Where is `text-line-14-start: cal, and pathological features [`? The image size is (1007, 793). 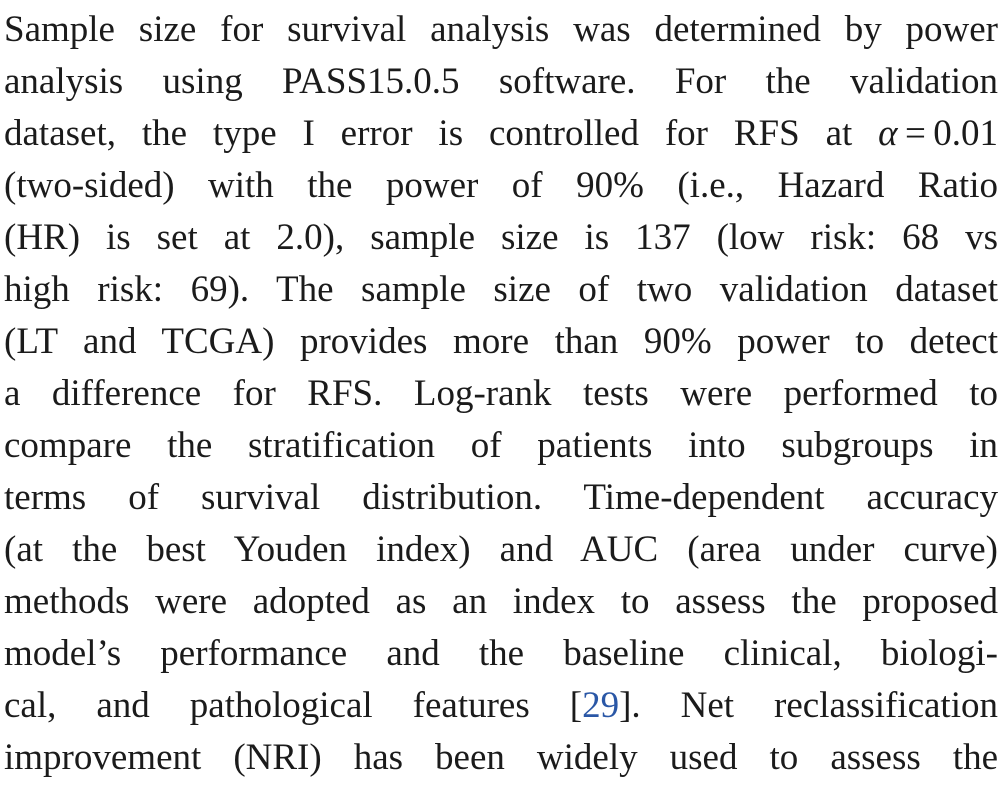
text-line-14-start: cal, and pathological features [ is located at coordinates (293, 705).